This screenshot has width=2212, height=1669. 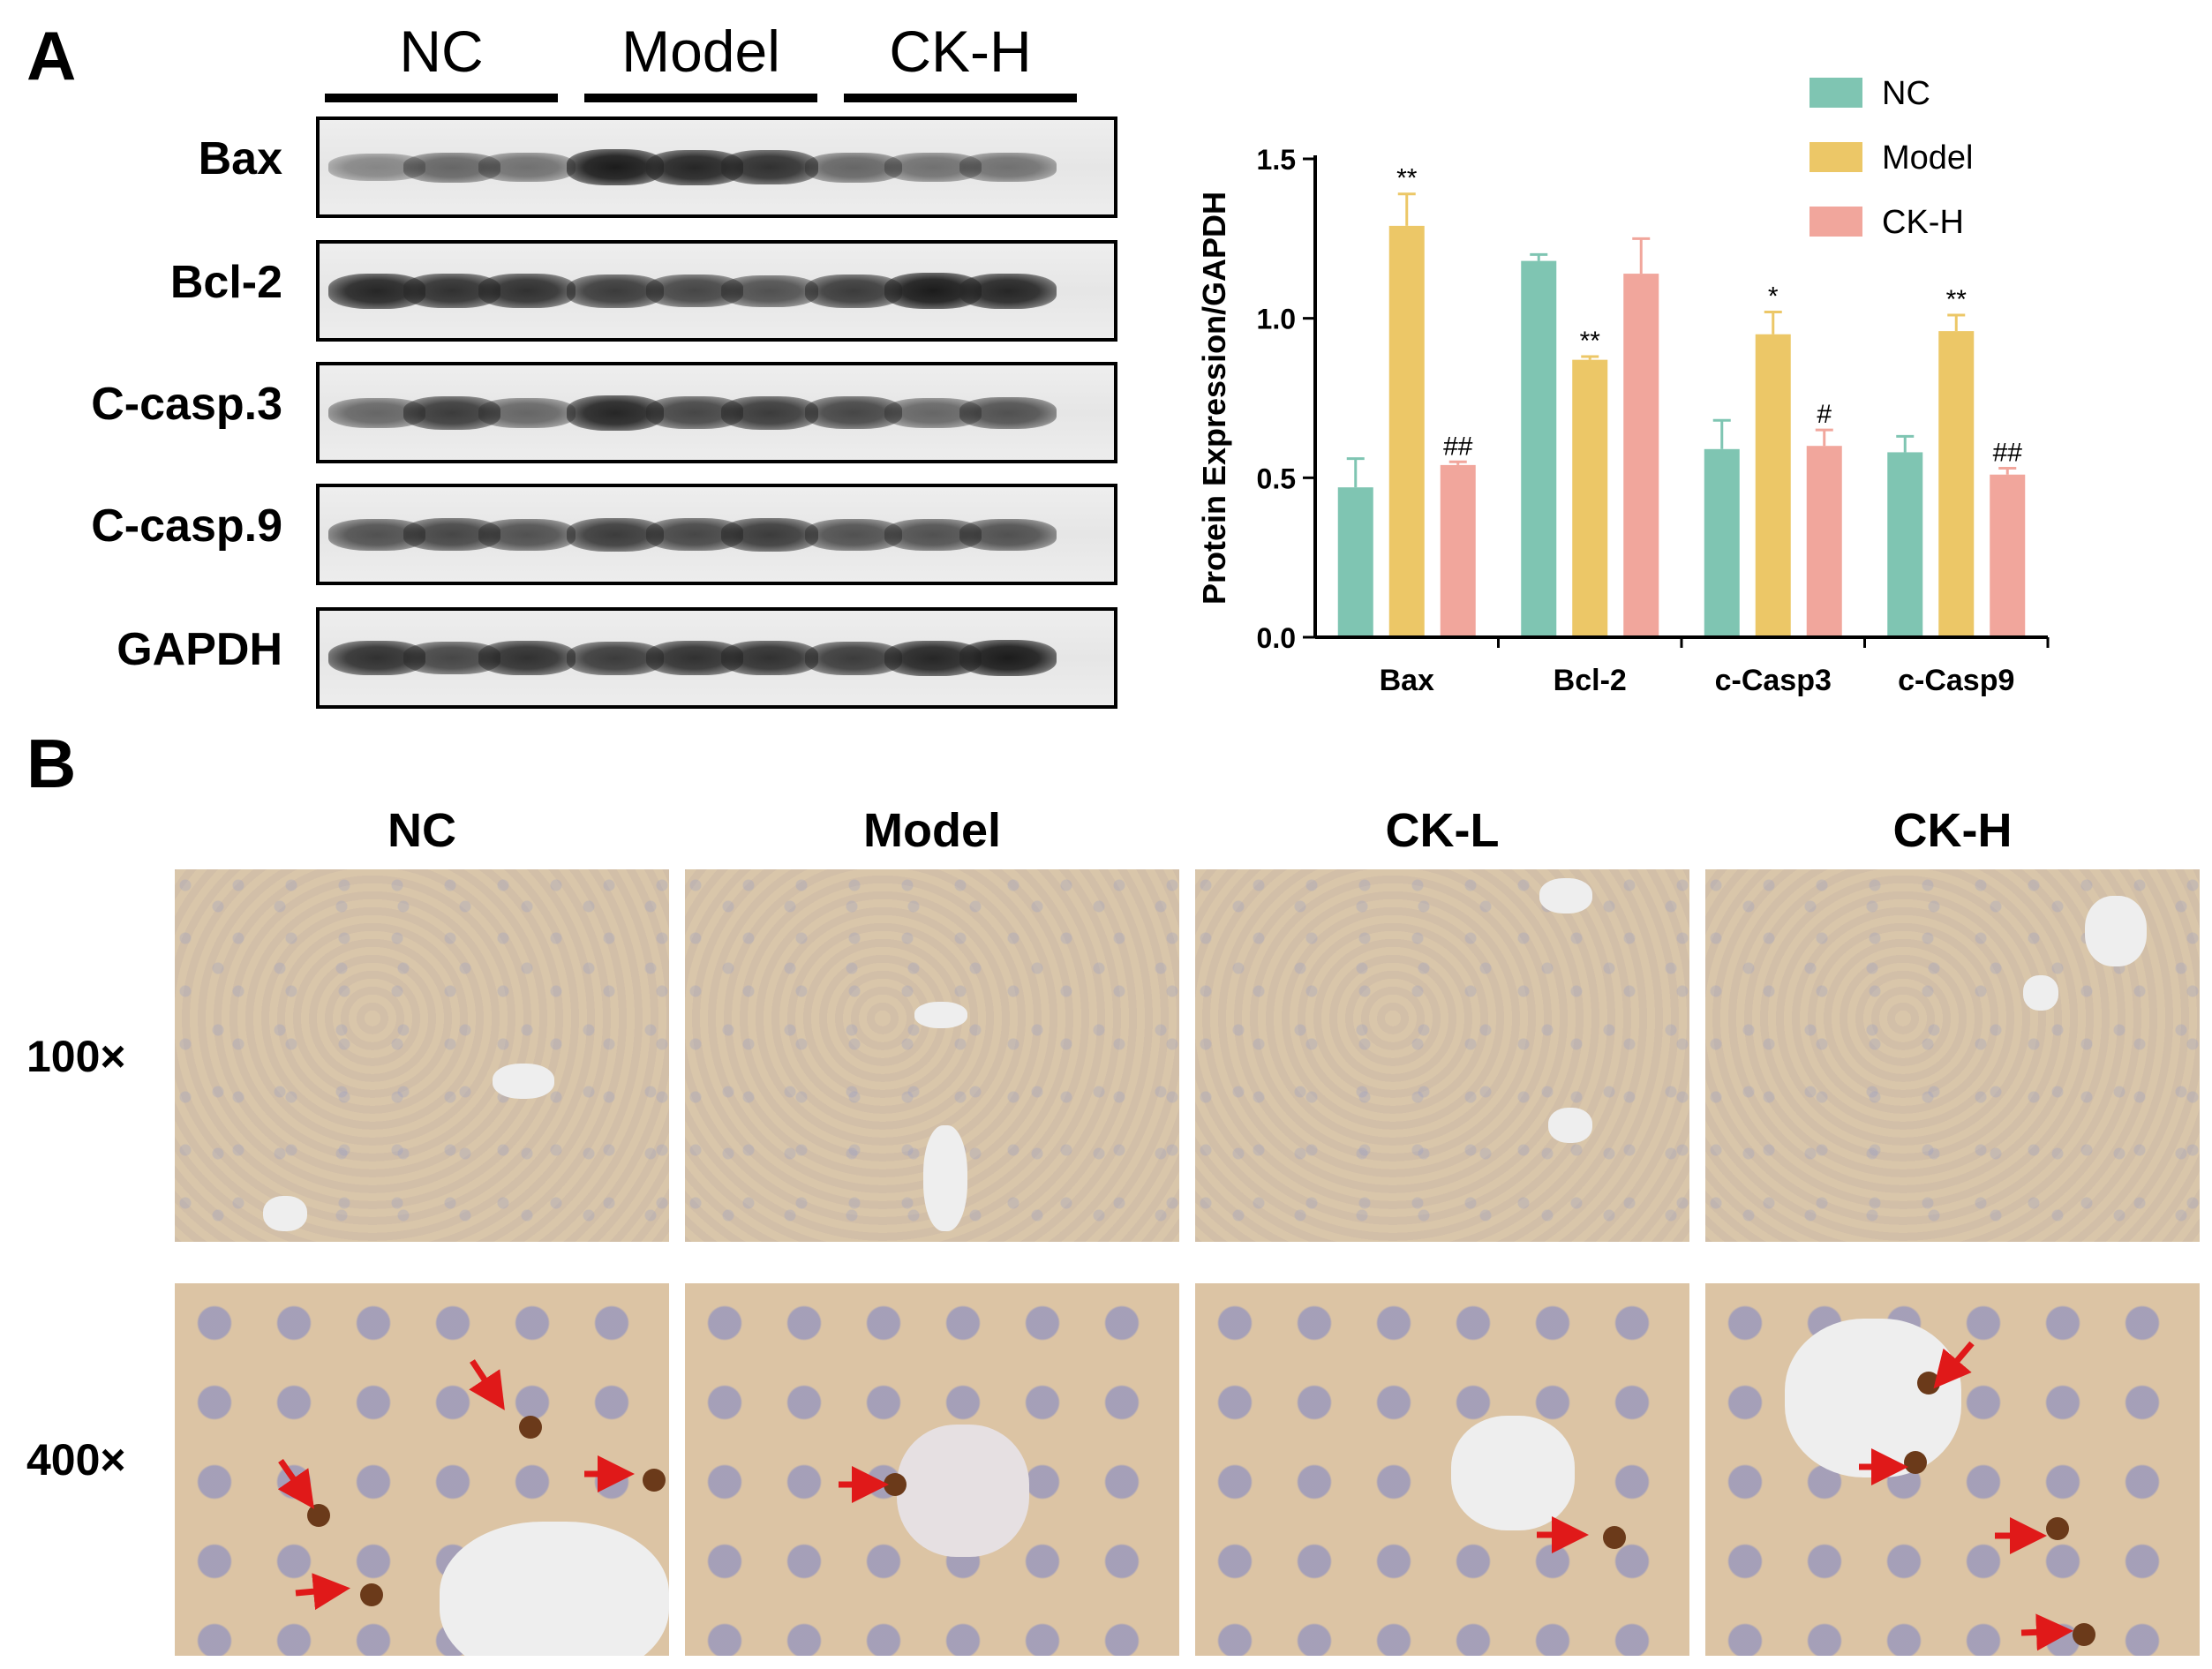 What do you see at coordinates (1722, 542) in the screenshot?
I see `bar-nc-c-casp3` at bounding box center [1722, 542].